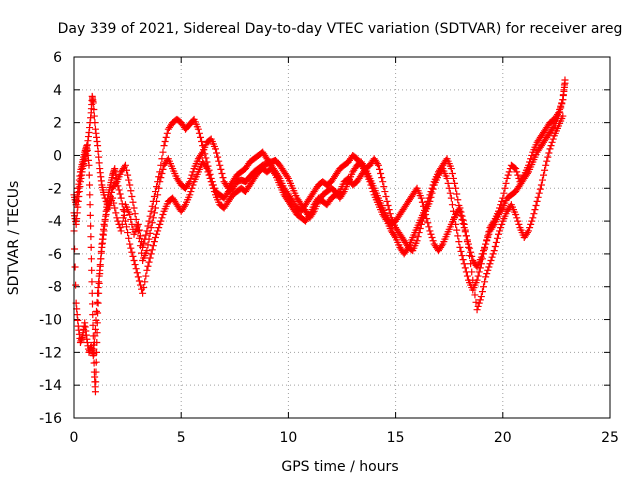 The width and height of the screenshot is (640, 480). Describe the element at coordinates (50, 353) in the screenshot. I see `y-tick-label: -12` at that location.